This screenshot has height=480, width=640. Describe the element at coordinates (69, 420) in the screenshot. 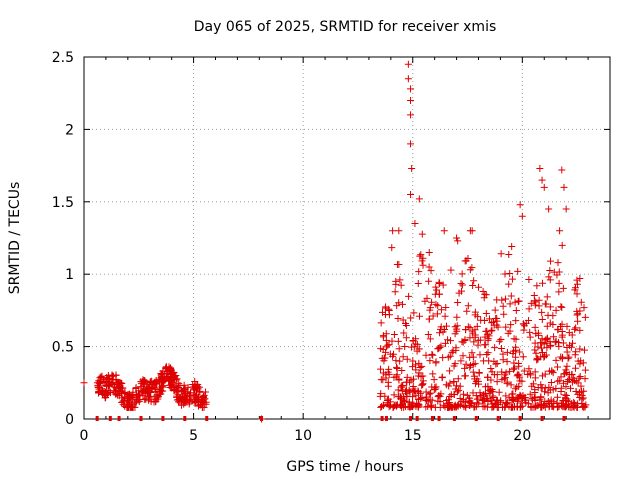

I see `y-tick-label: 0` at that location.